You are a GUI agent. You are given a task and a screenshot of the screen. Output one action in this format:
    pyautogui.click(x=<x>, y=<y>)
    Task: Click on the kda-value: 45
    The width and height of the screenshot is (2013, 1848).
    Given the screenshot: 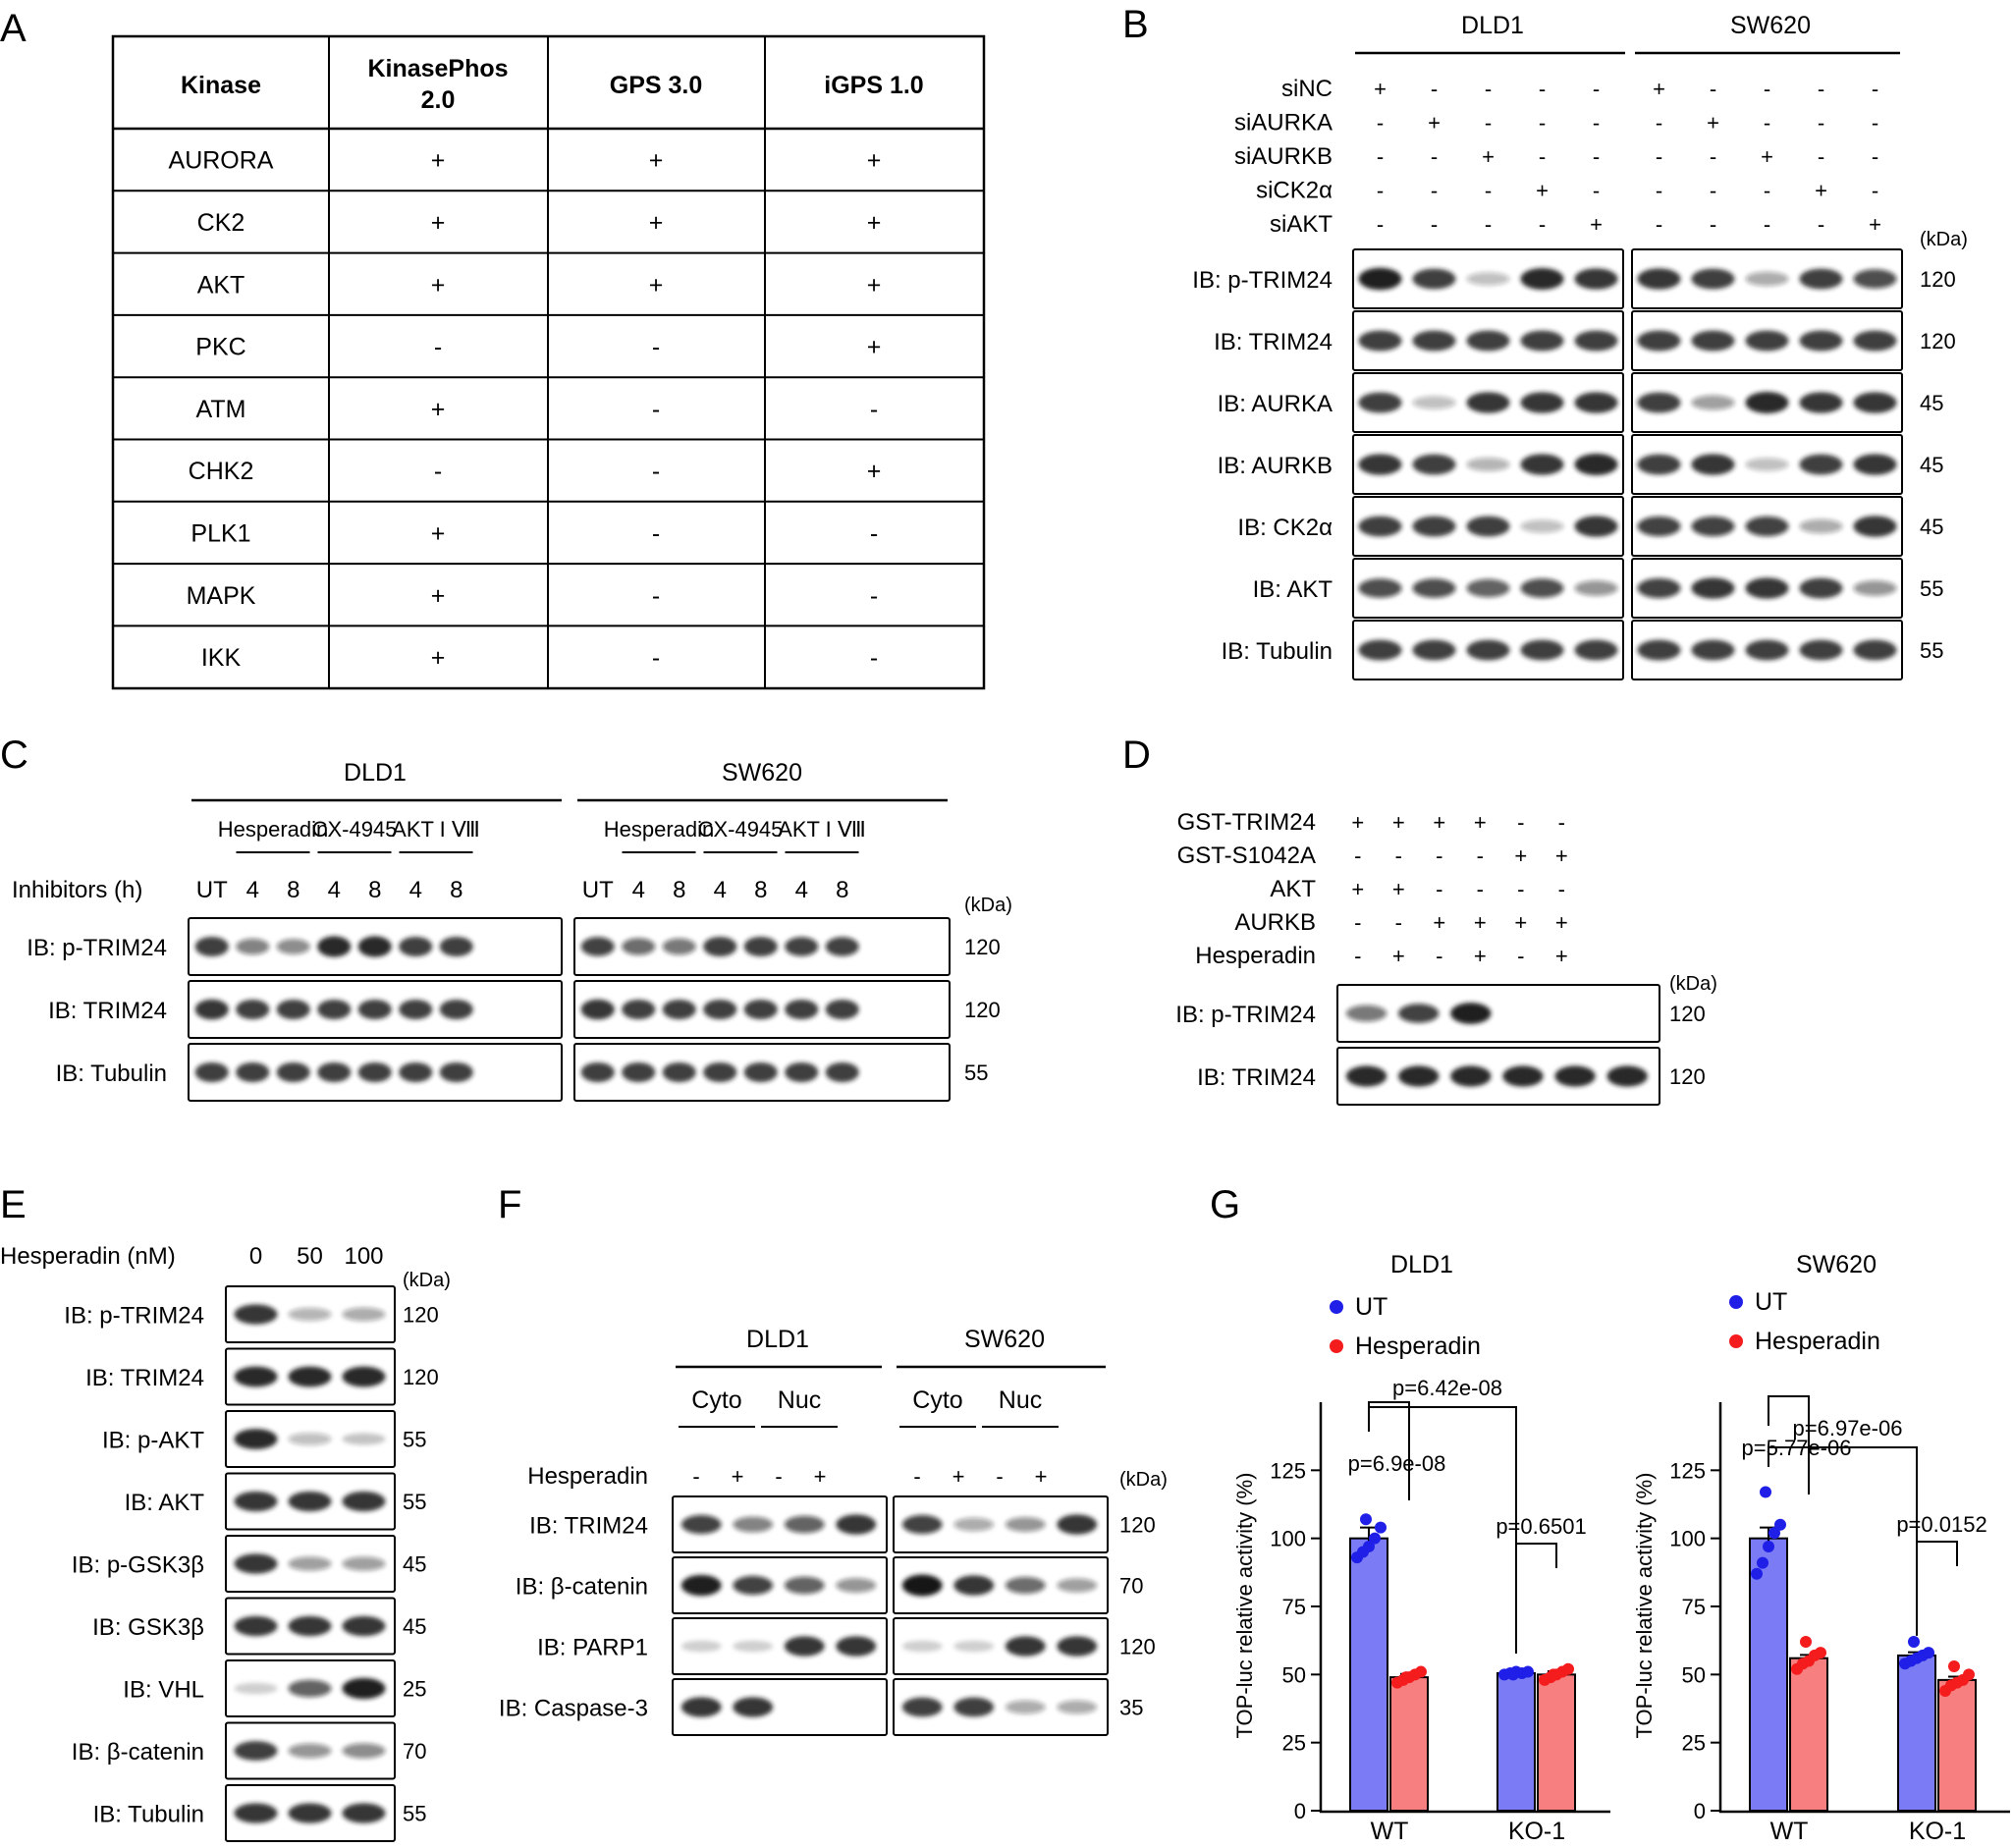 What is the action you would take?
    pyautogui.click(x=1931, y=527)
    